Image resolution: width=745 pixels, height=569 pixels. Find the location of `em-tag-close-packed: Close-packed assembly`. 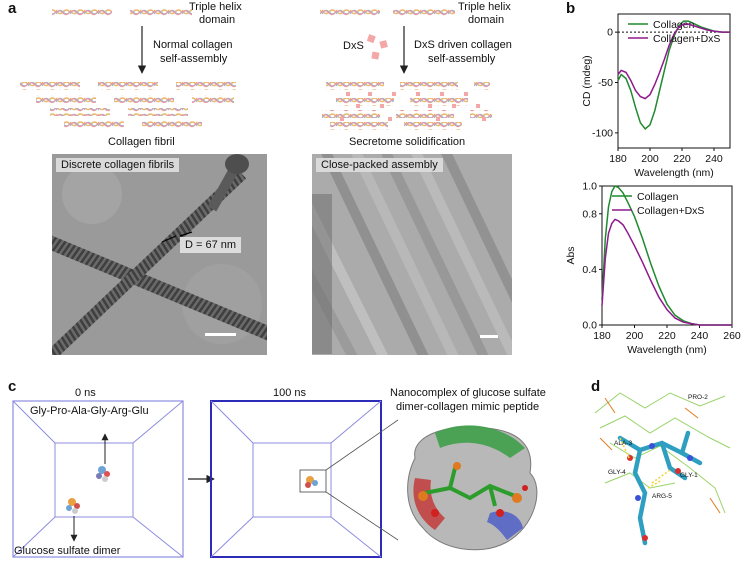

em-tag-close-packed: Close-packed assembly is located at coordinates (379, 165).